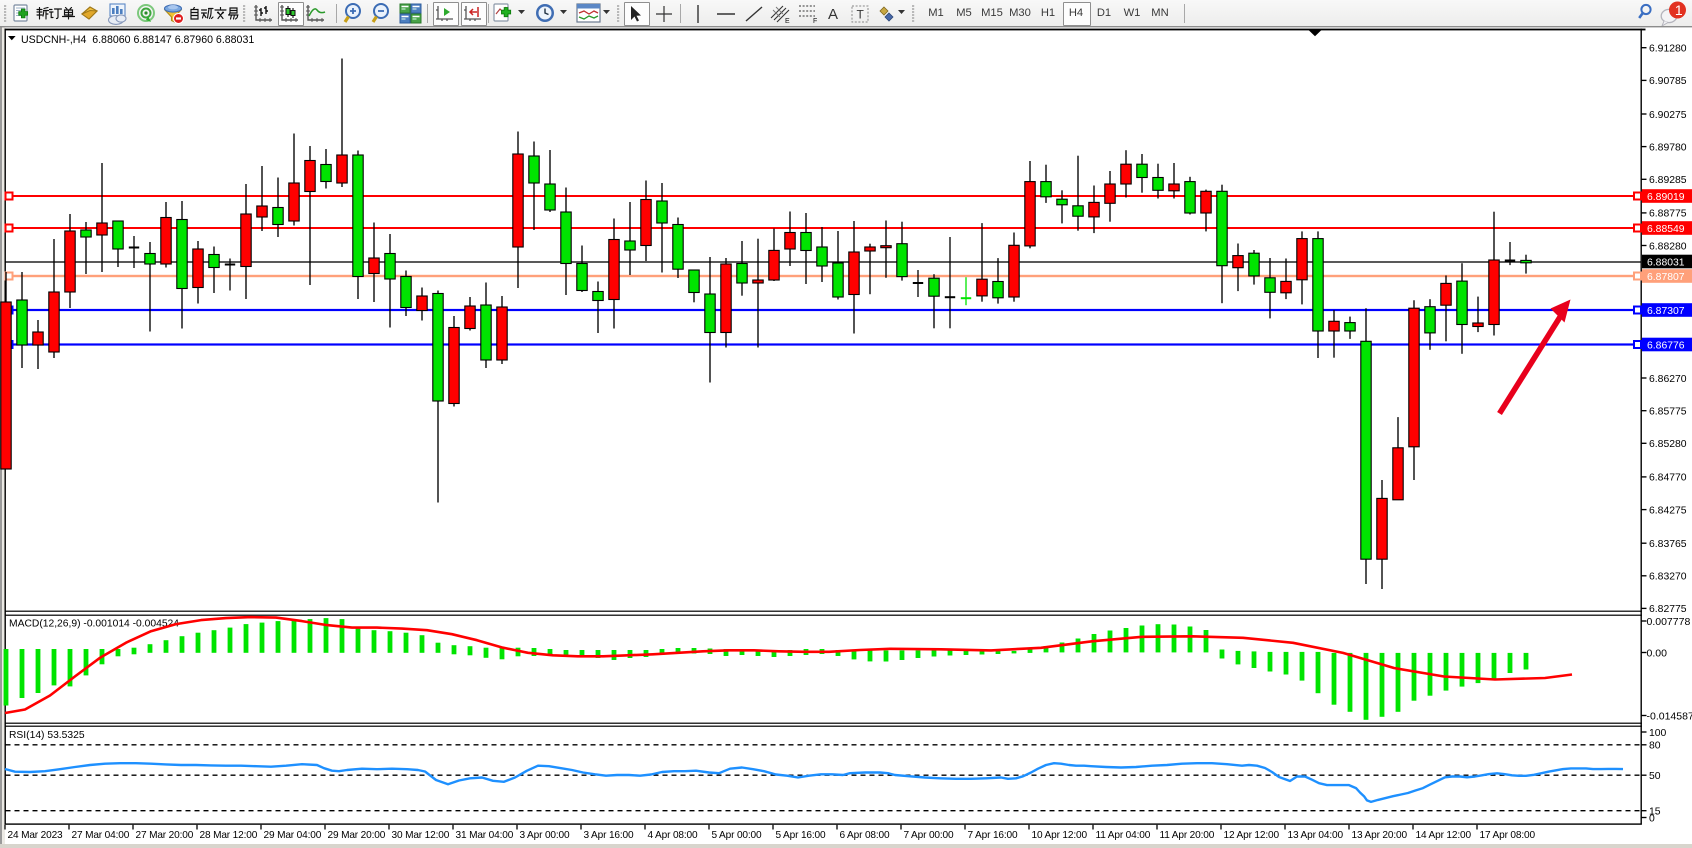 The height and width of the screenshot is (848, 1692). Describe the element at coordinates (1668, 478) in the screenshot. I see `svg-text: 6.84770` at that location.